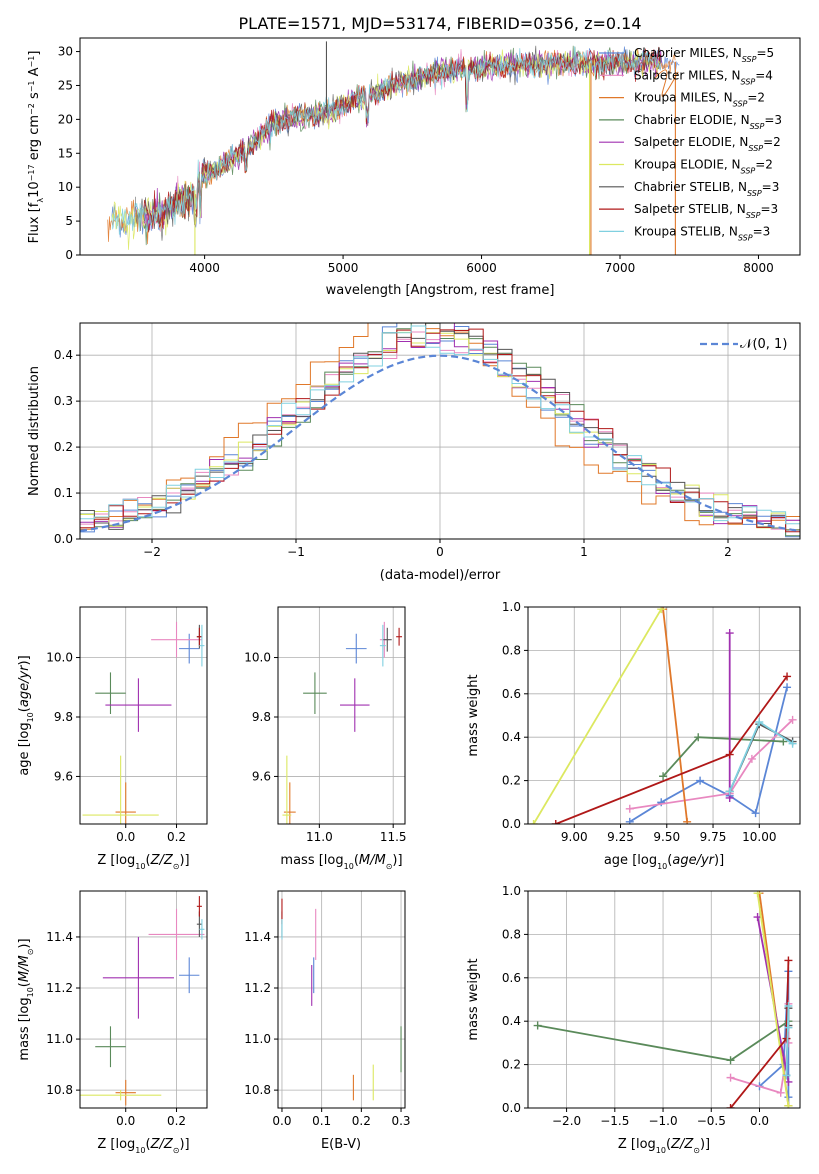  Describe the element at coordinates (511, 650) in the screenshot. I see `y-tick-label: 0.8` at that location.